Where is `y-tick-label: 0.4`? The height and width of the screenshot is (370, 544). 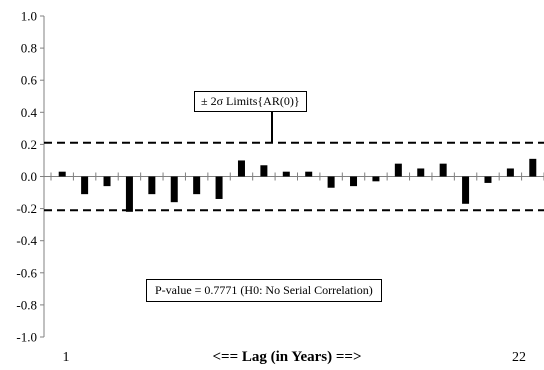 y-tick-label: 0.4 is located at coordinates (29, 112).